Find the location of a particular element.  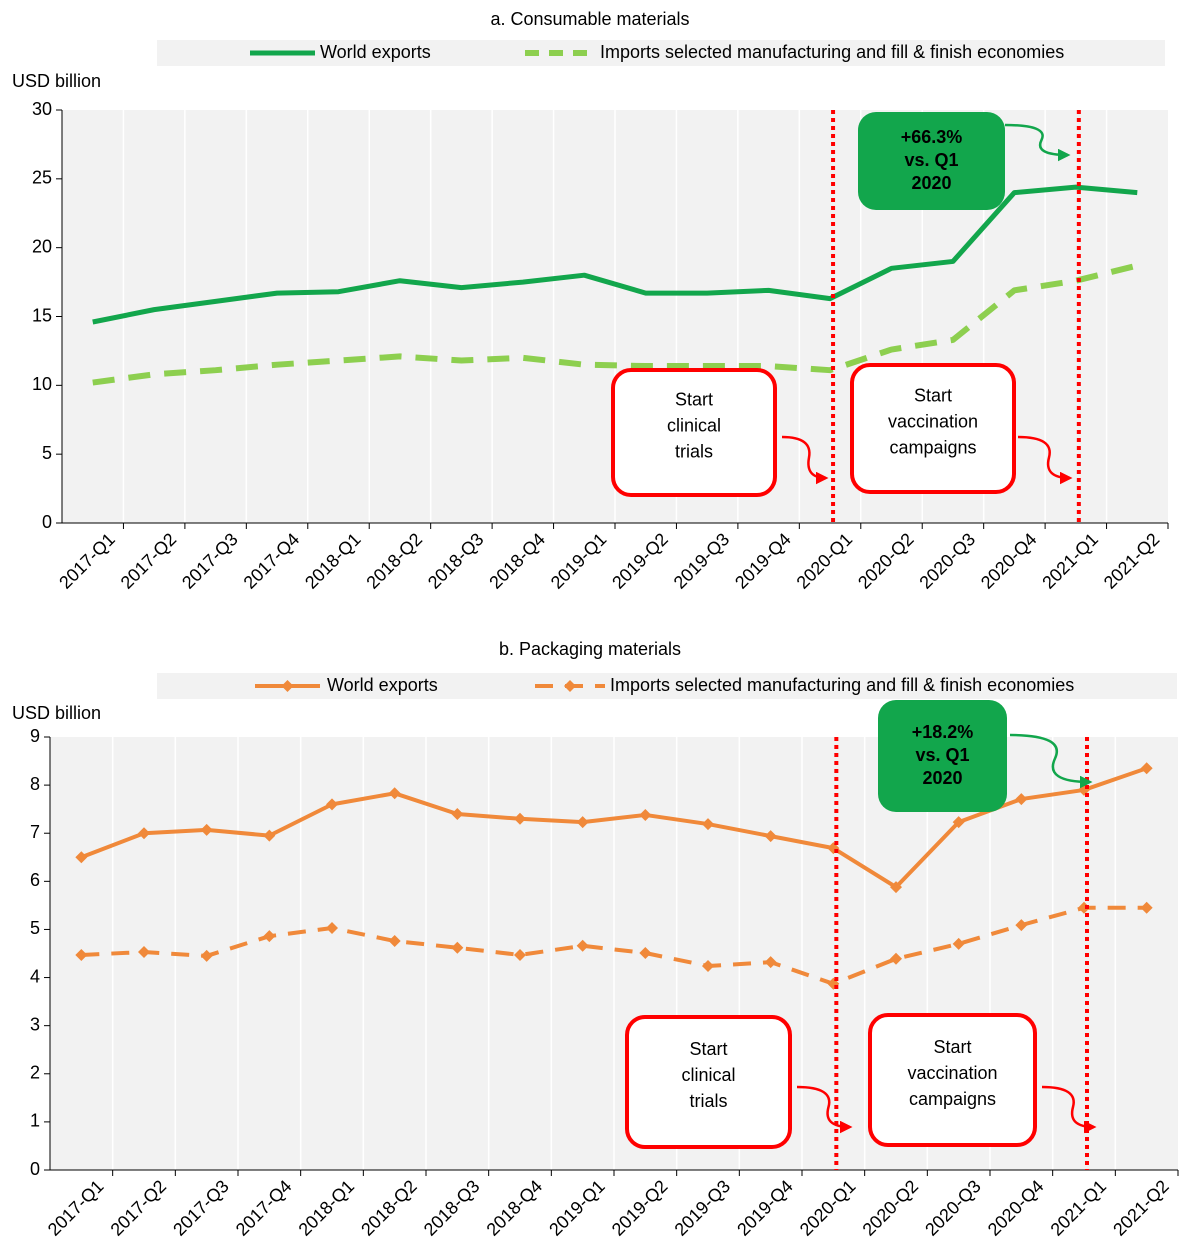

annotation-text: vaccination is located at coordinates (933, 421).